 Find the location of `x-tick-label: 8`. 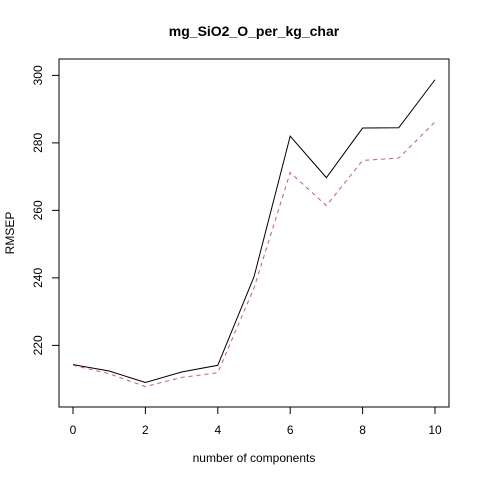

x-tick-label: 8 is located at coordinates (362, 430).